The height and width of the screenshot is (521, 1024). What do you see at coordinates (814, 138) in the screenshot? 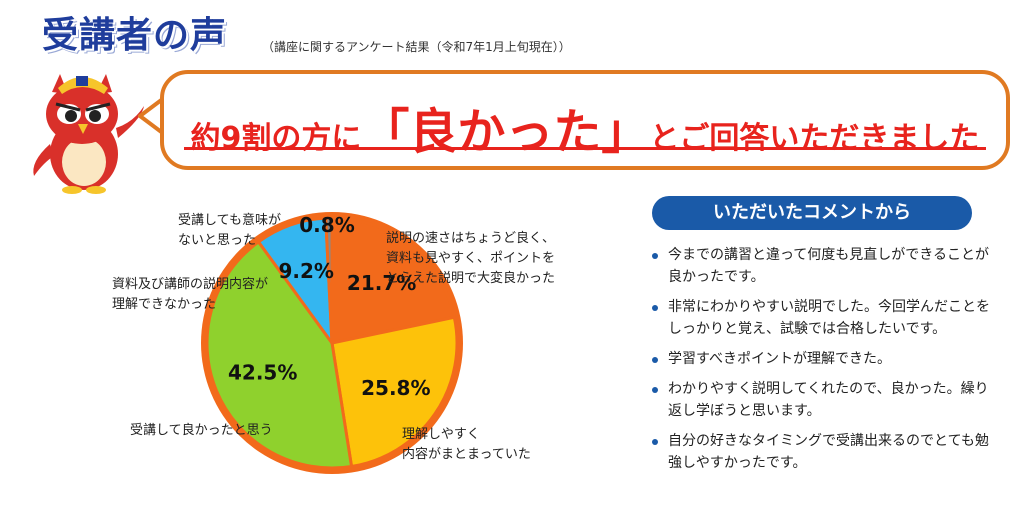
I see `headline-part2: とご回答いただきました` at bounding box center [814, 138].